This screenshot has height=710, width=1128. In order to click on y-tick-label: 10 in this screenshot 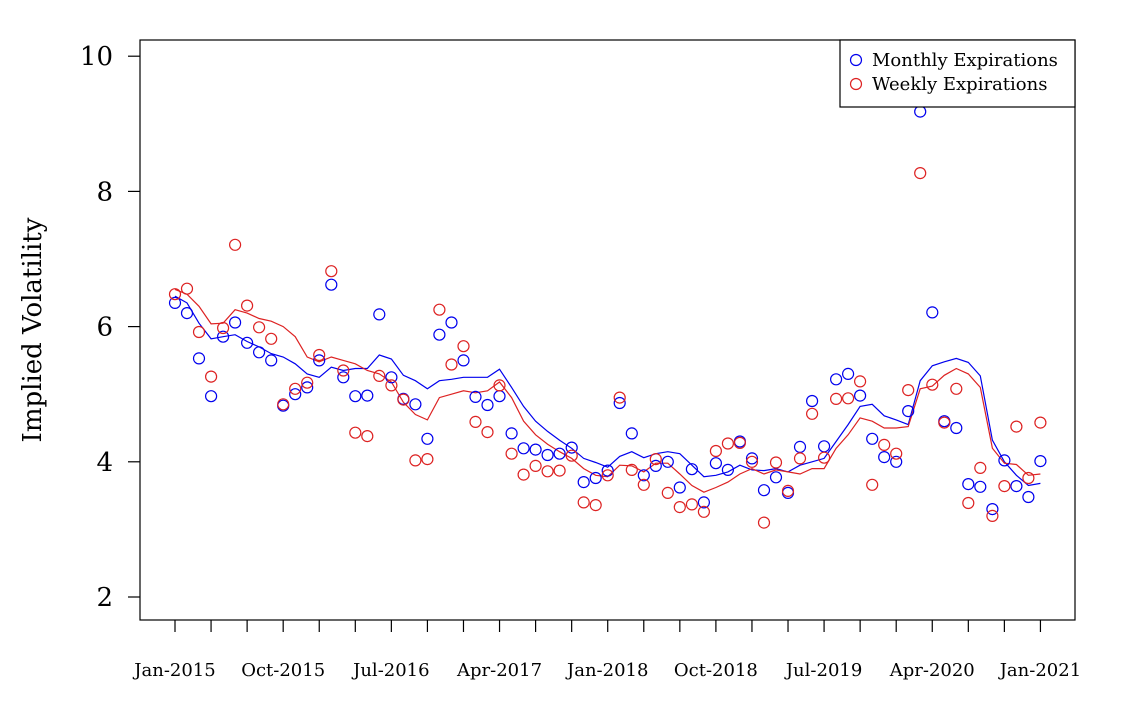, I will do `click(96, 57)`.